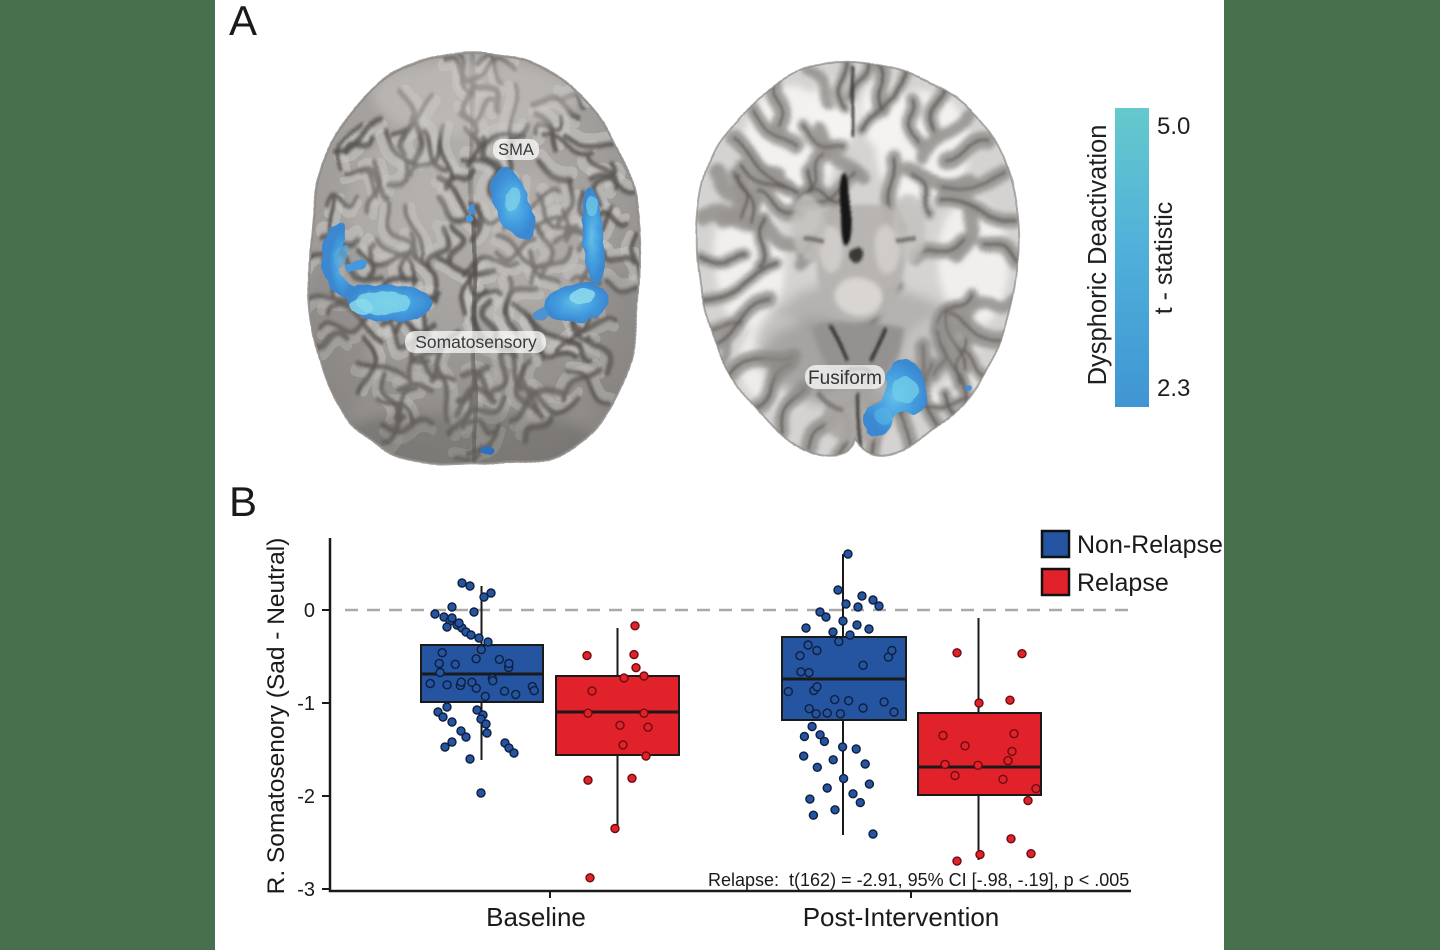  Describe the element at coordinates (243, 22) in the screenshot. I see `svg-text: A` at that location.